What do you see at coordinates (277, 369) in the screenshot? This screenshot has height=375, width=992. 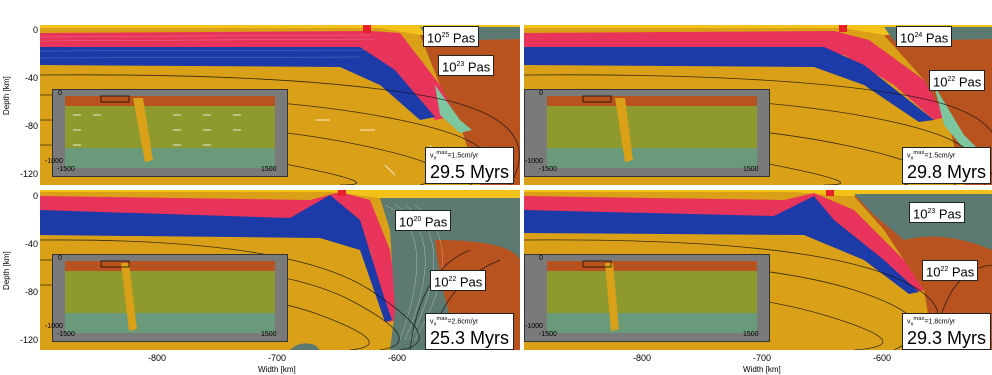 I see `x-axis-label-left: Width [km]` at bounding box center [277, 369].